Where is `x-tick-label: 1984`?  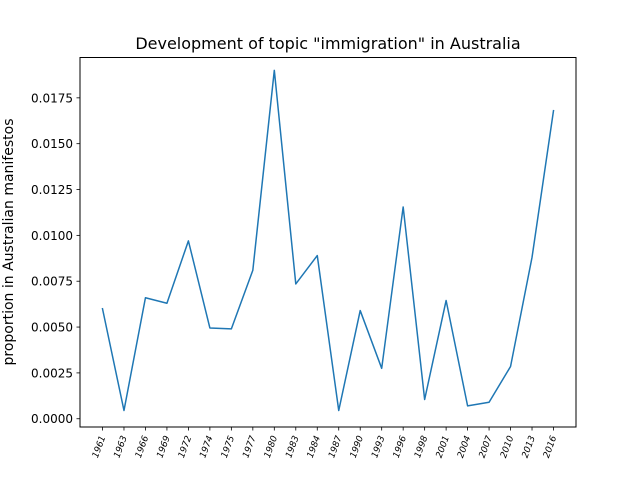 x-tick-label: 1984 is located at coordinates (314, 446).